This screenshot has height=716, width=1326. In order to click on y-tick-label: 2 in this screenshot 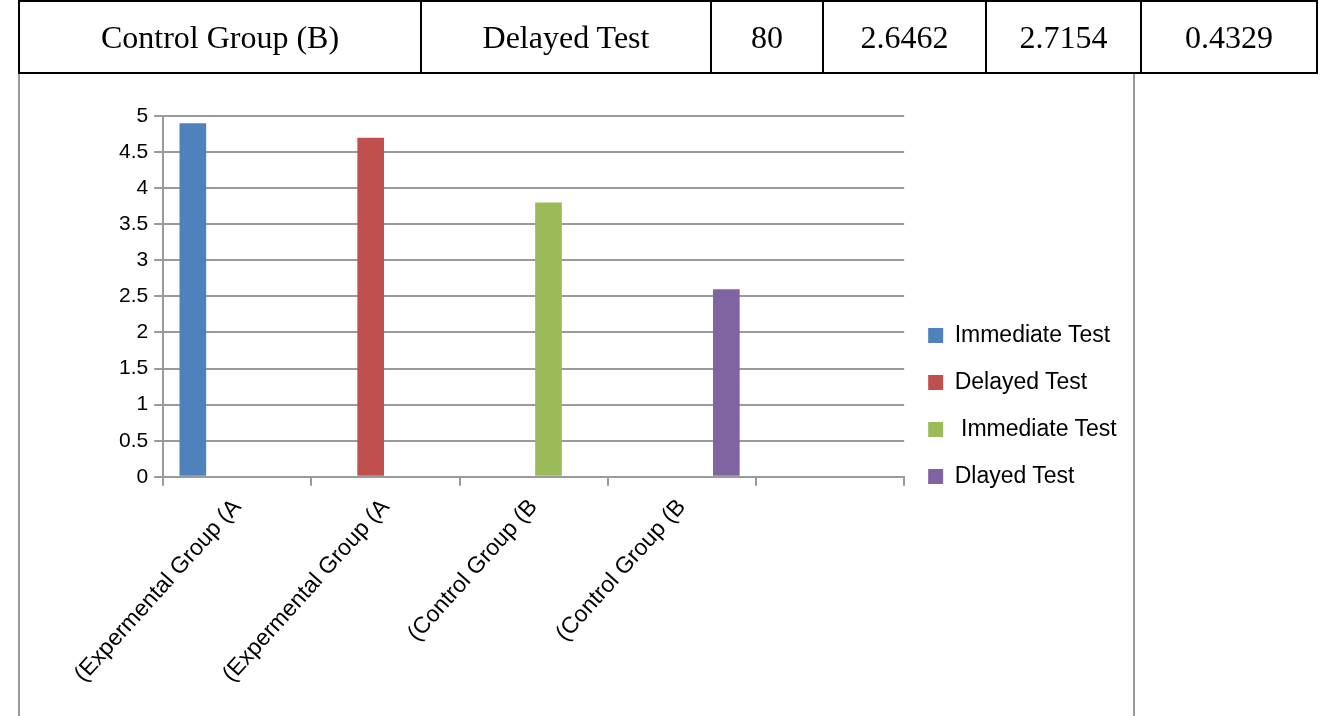, I will do `click(142, 331)`.